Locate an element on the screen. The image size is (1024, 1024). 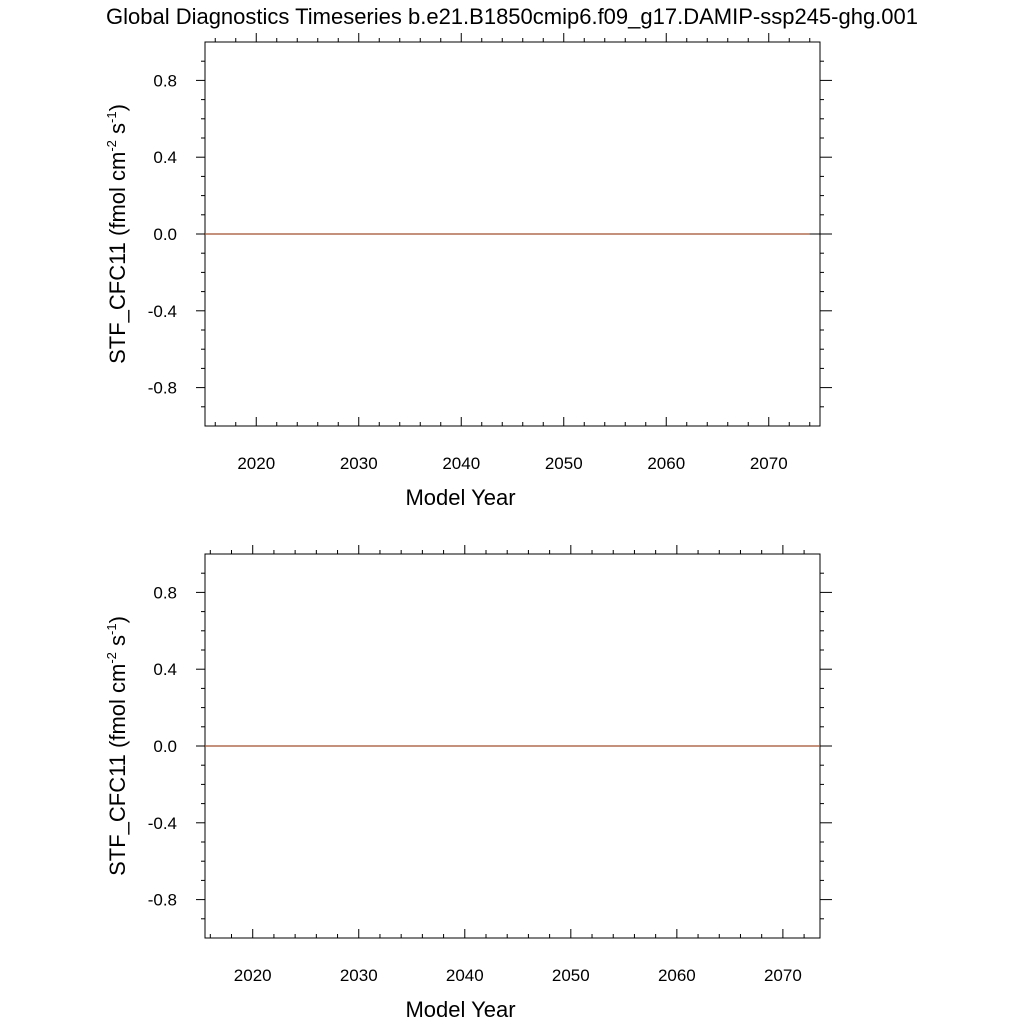
chart-1-y-tick-label: -0.8 is located at coordinates (162, 388).